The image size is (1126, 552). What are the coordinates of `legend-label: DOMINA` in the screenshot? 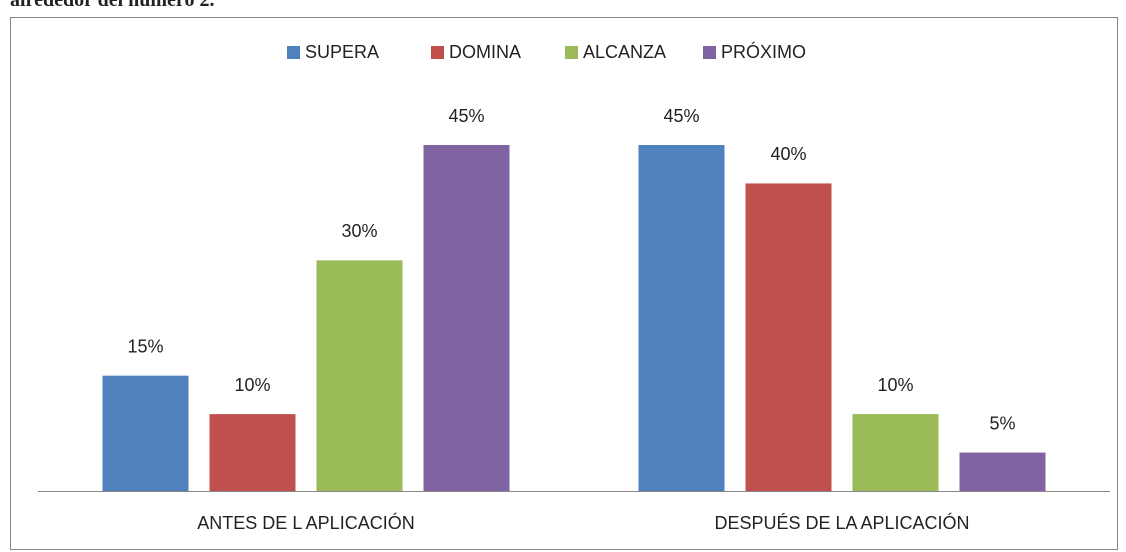 It's located at (485, 52).